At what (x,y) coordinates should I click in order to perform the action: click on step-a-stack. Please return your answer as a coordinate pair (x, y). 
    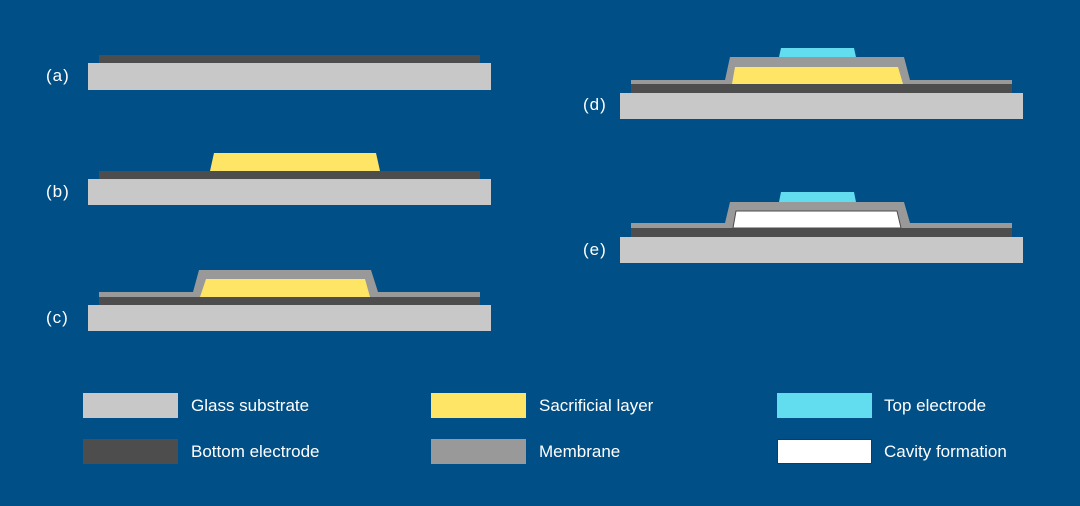
    Looking at the image, I should click on (289, 72).